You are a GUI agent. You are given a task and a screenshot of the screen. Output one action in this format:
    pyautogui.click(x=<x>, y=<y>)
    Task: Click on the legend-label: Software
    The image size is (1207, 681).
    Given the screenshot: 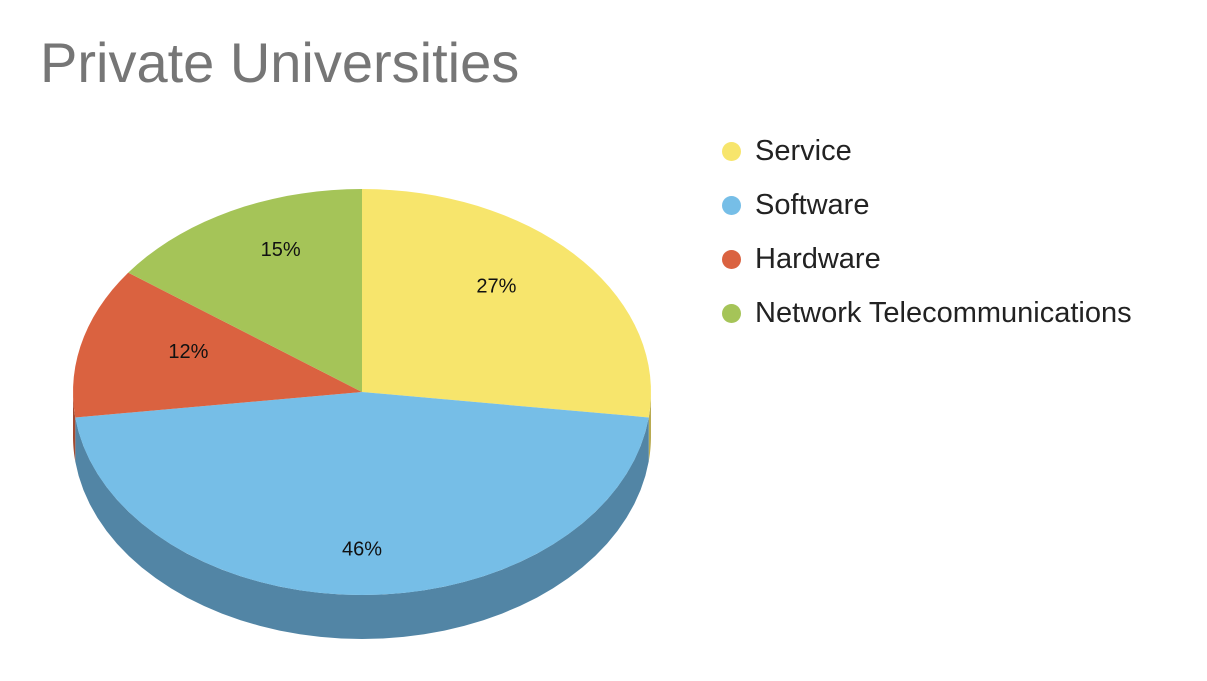 What is the action you would take?
    pyautogui.click(x=812, y=204)
    